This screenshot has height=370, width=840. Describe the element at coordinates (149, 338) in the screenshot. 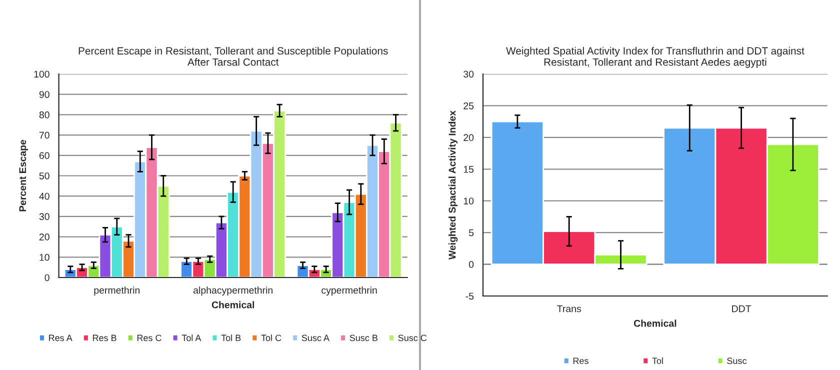

I see `legend-label: Res C` at that location.